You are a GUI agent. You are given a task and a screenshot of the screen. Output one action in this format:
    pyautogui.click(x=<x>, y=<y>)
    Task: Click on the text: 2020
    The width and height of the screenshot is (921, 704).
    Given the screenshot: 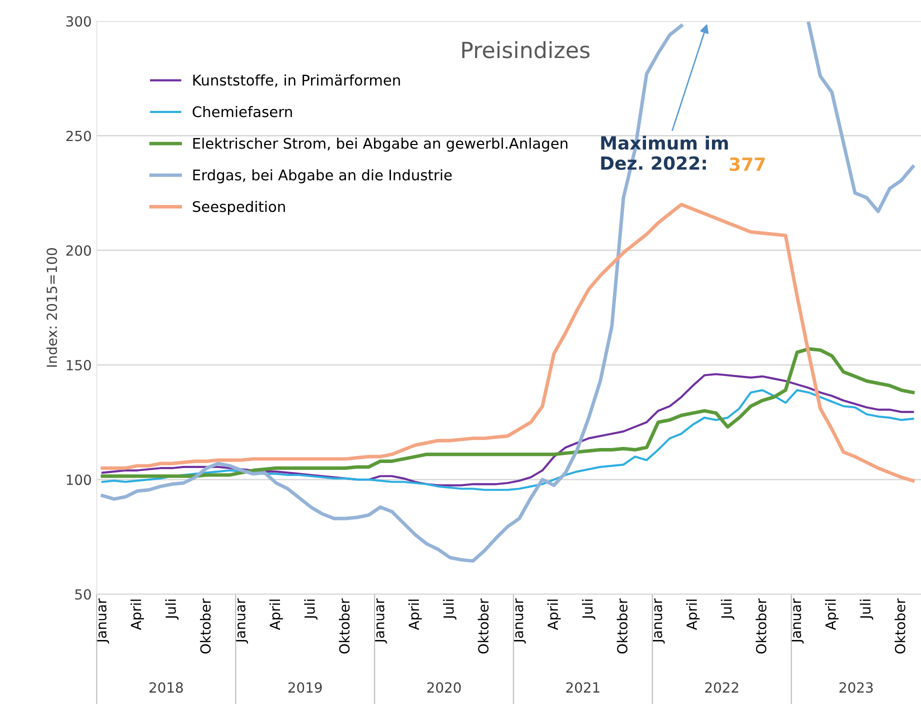 What is the action you would take?
    pyautogui.click(x=444, y=687)
    